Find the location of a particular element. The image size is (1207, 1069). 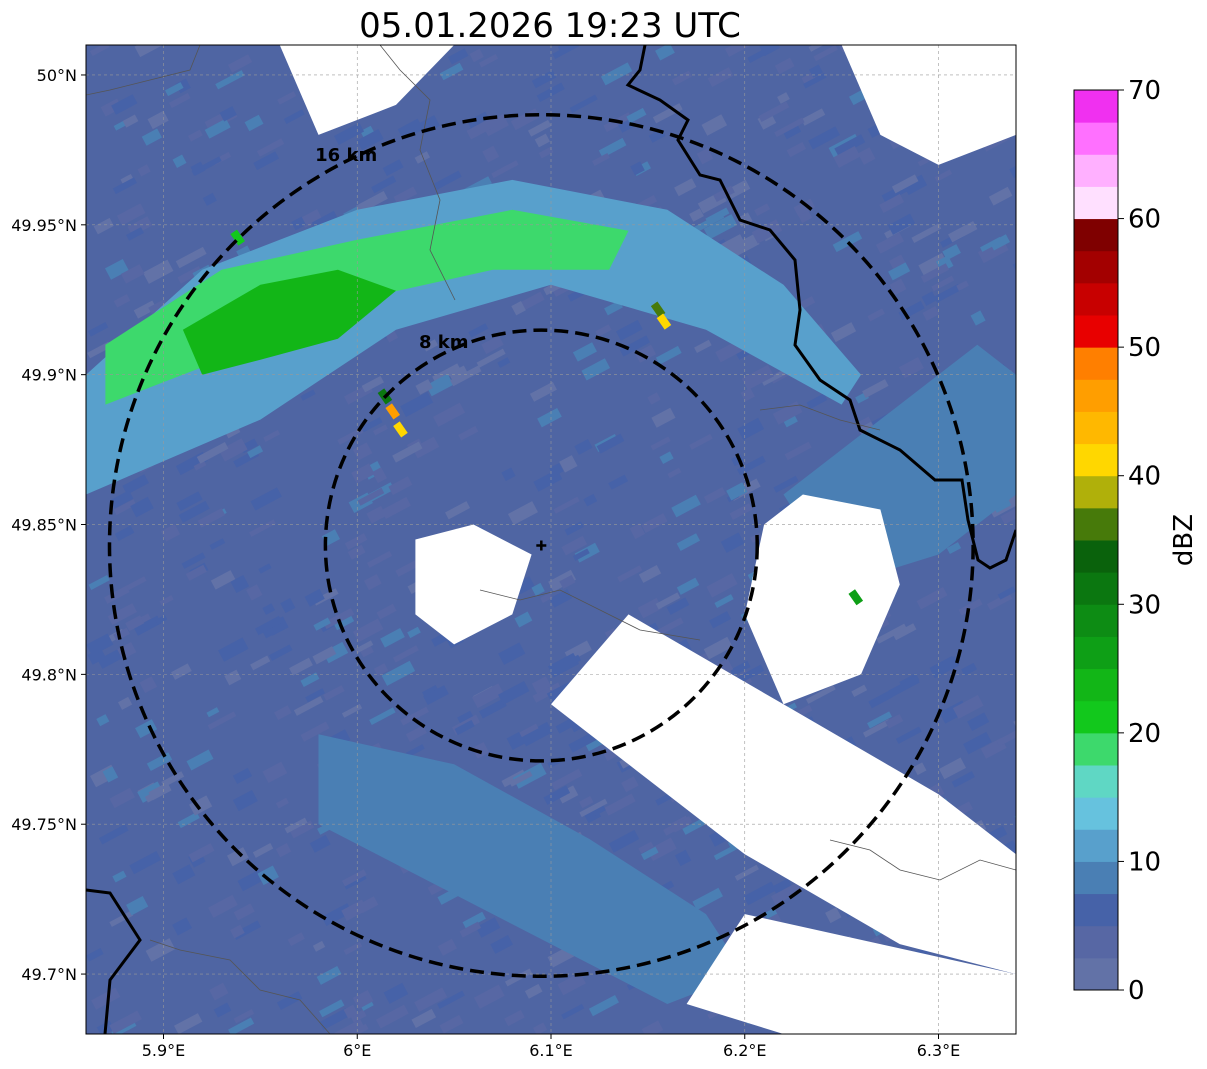

range-ring-labels: 8 km 16 km is located at coordinates (391, 249).